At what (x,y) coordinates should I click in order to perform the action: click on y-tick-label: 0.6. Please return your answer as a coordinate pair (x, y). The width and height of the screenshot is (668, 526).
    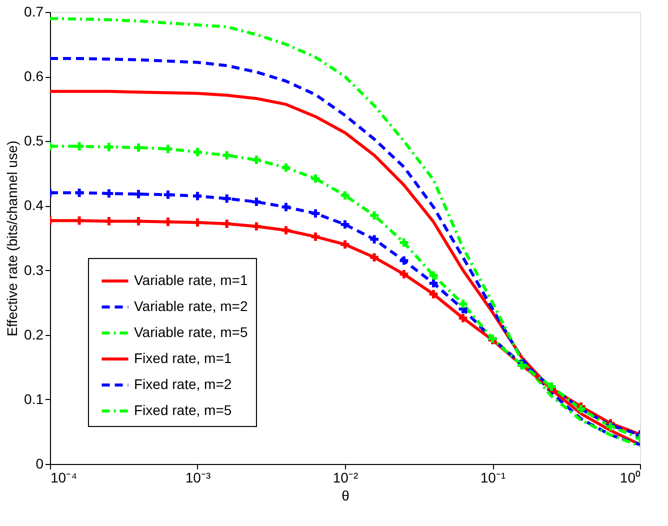
    Looking at the image, I should click on (34, 76).